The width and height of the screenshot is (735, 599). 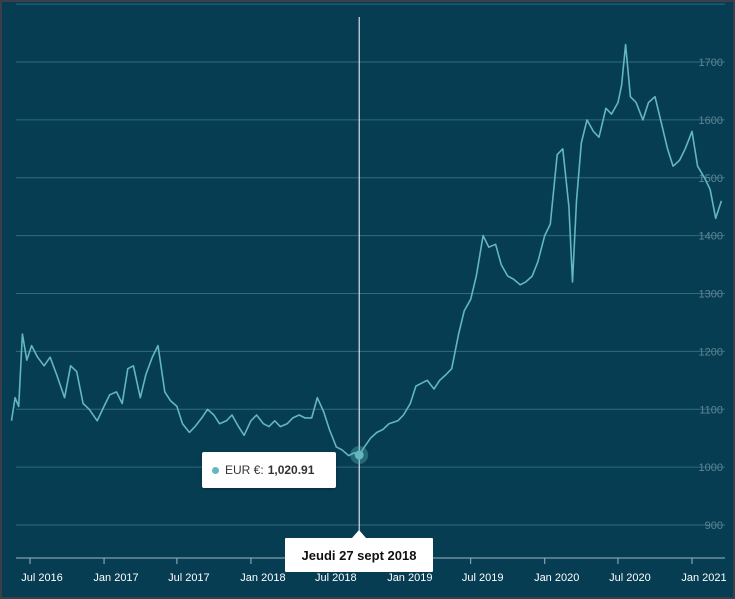 What do you see at coordinates (711, 237) in the screenshot?
I see `y-tick-label: 1400` at bounding box center [711, 237].